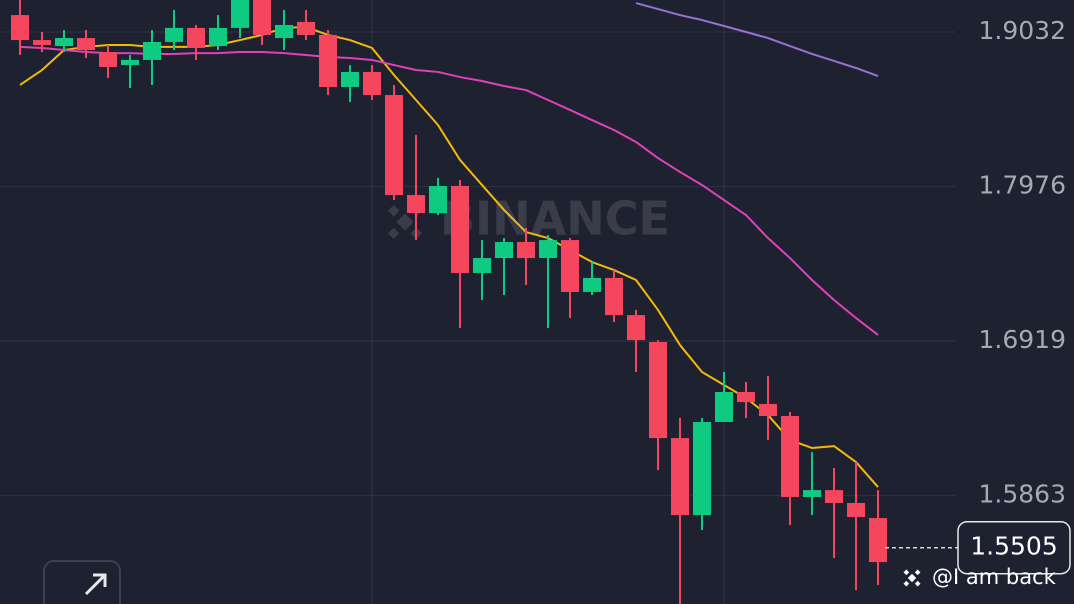  What do you see at coordinates (757, 39) in the screenshot?
I see `moving-average-line` at bounding box center [757, 39].